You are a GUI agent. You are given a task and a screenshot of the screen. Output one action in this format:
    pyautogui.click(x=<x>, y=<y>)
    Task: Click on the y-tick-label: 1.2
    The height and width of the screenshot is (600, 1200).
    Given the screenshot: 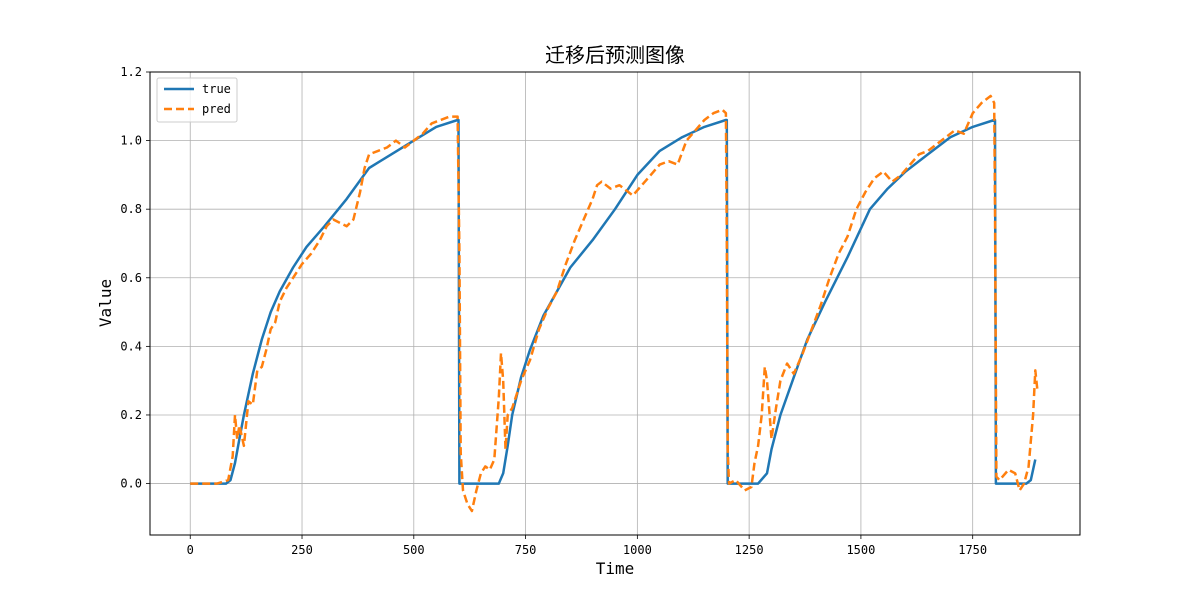 What is the action you would take?
    pyautogui.click(x=131, y=72)
    